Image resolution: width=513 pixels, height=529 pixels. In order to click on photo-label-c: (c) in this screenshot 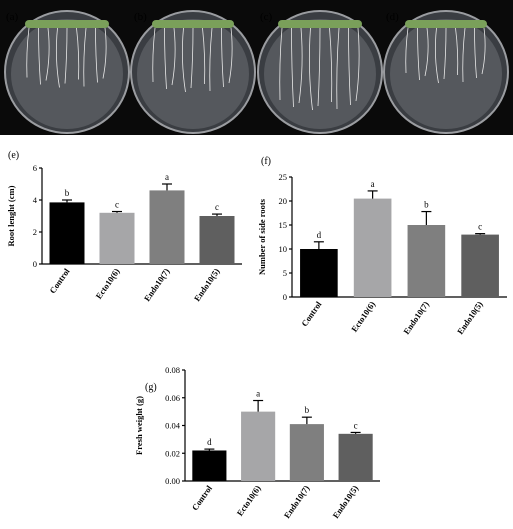, I will do `click(266, 17)`.